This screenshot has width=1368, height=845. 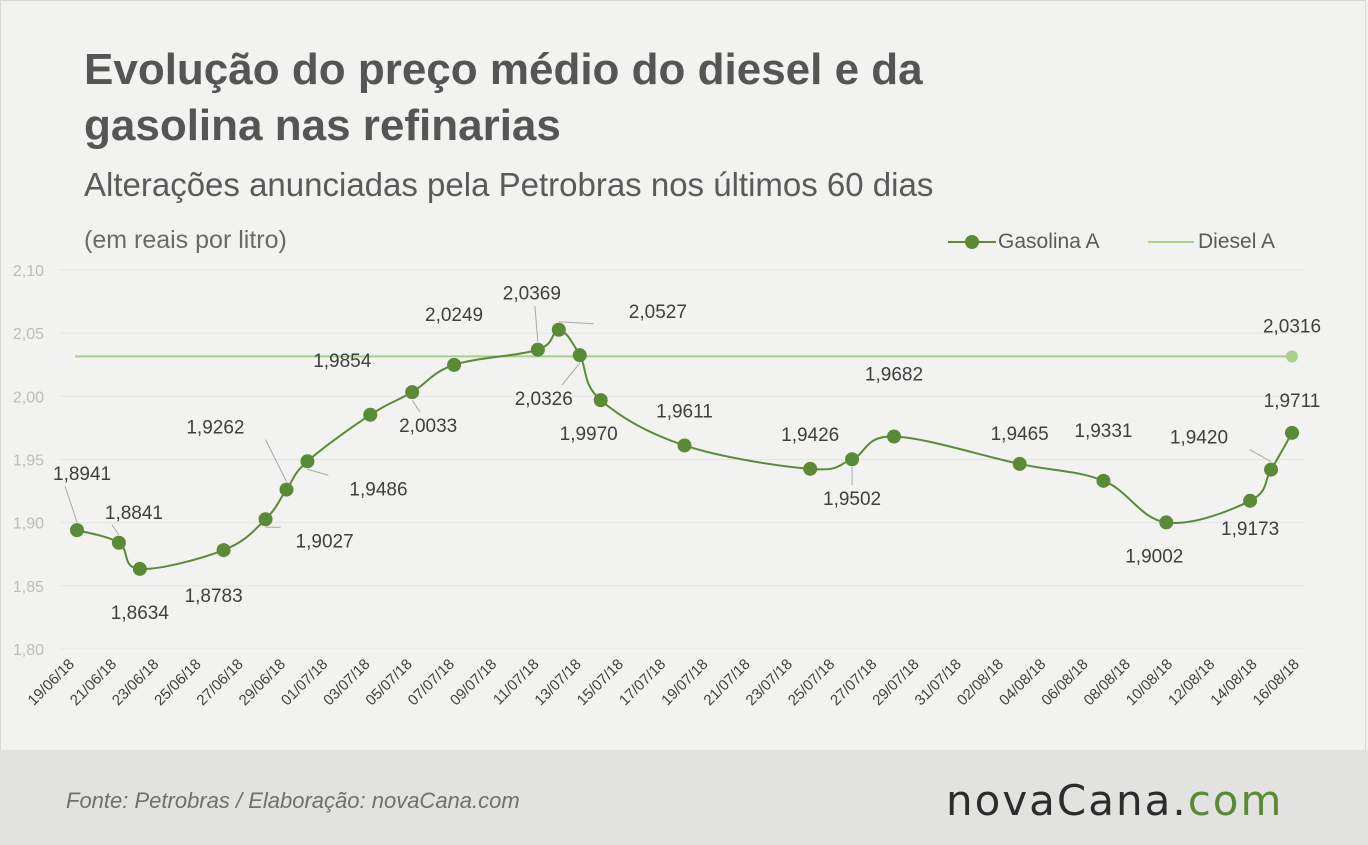 I want to click on data-label: 1,8783, so click(x=214, y=596).